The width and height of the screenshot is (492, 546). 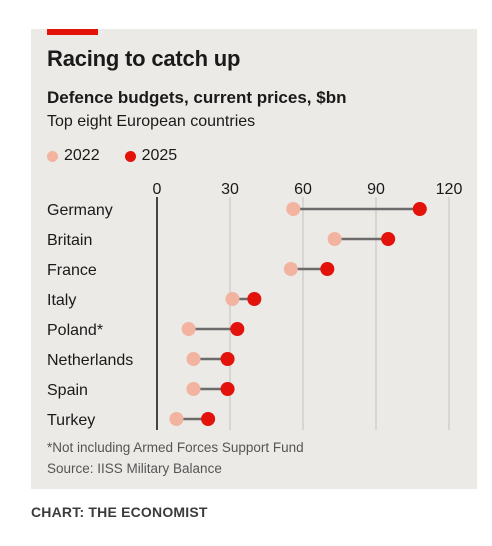 I want to click on source-note: Source: IISS Military Balance, so click(x=134, y=468).